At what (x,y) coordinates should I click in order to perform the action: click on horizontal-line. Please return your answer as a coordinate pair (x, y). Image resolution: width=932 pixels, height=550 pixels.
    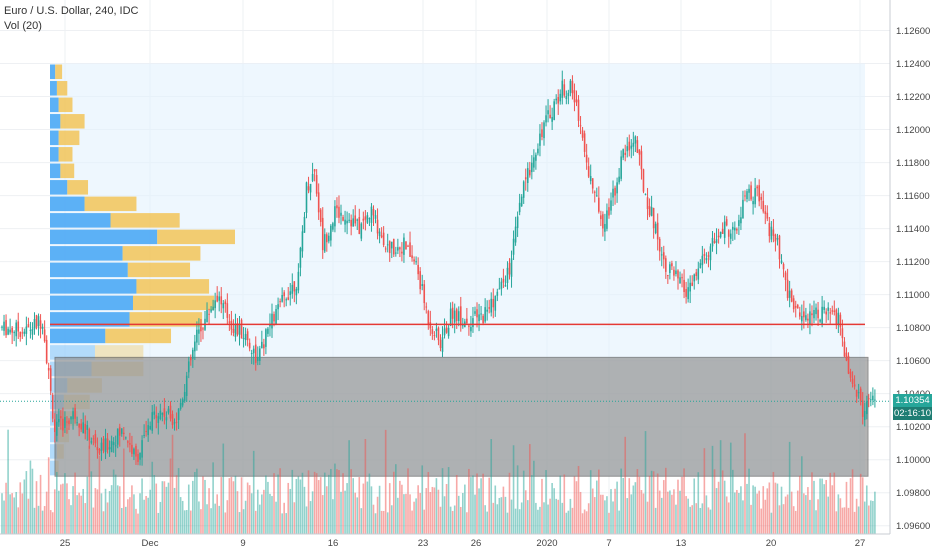
    Looking at the image, I should click on (445, 362).